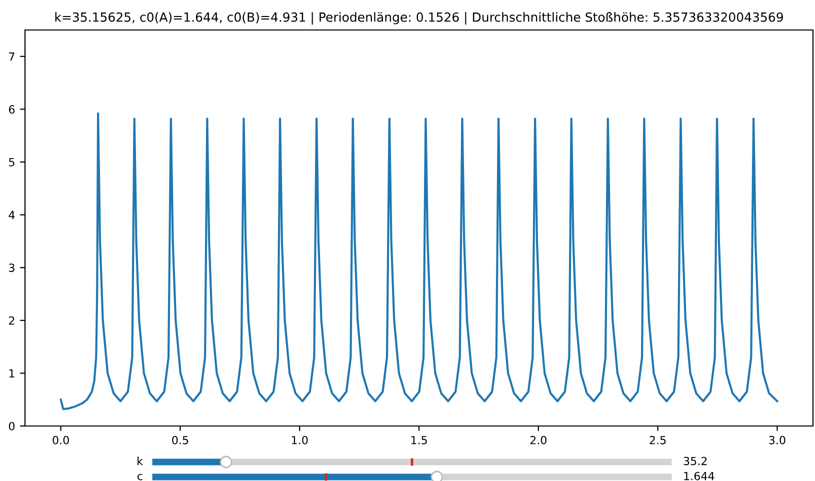 The image size is (815, 481). I want to click on x-tick-label: 1.0, so click(300, 440).